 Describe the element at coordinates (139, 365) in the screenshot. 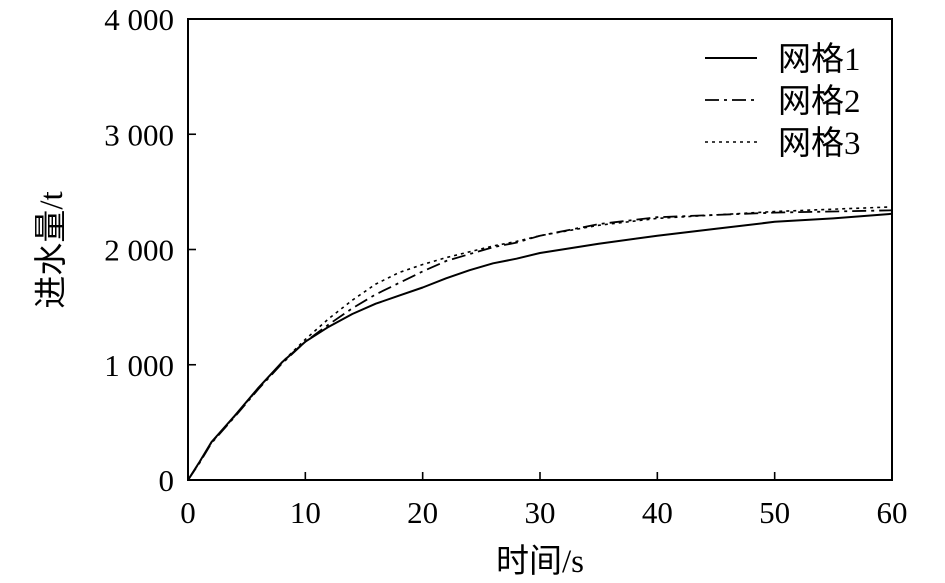

I see `y-tick-label: 1 000` at that location.